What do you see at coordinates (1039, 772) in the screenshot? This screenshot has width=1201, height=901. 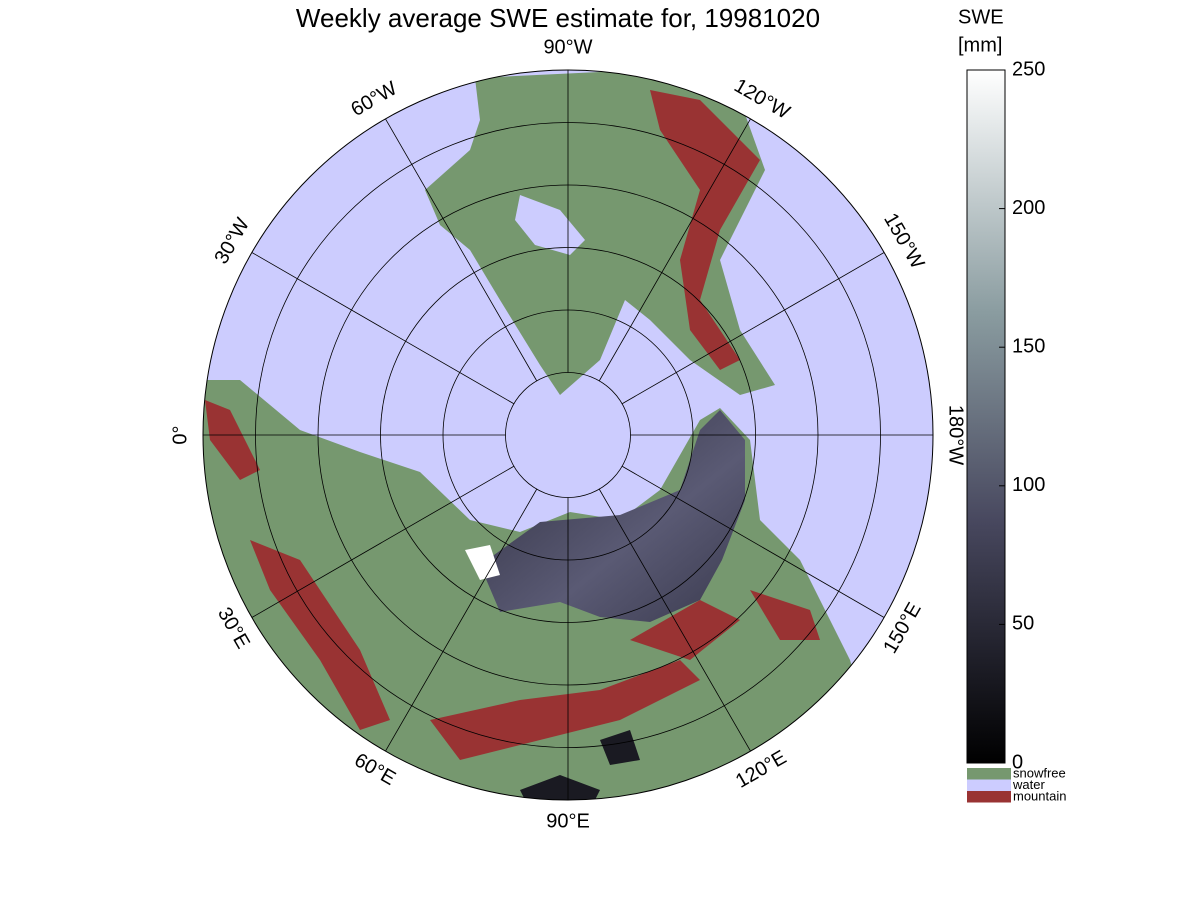 I see `legend-label: snowfree` at bounding box center [1039, 772].